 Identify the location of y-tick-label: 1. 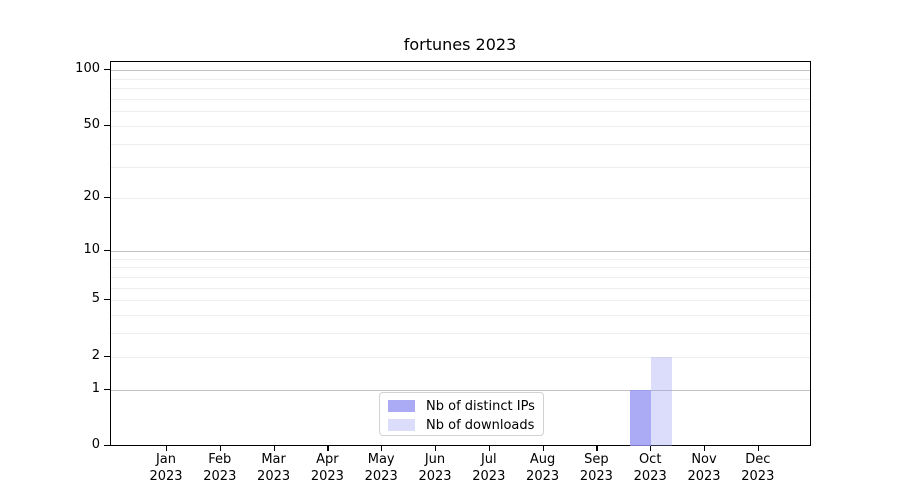
(95, 388).